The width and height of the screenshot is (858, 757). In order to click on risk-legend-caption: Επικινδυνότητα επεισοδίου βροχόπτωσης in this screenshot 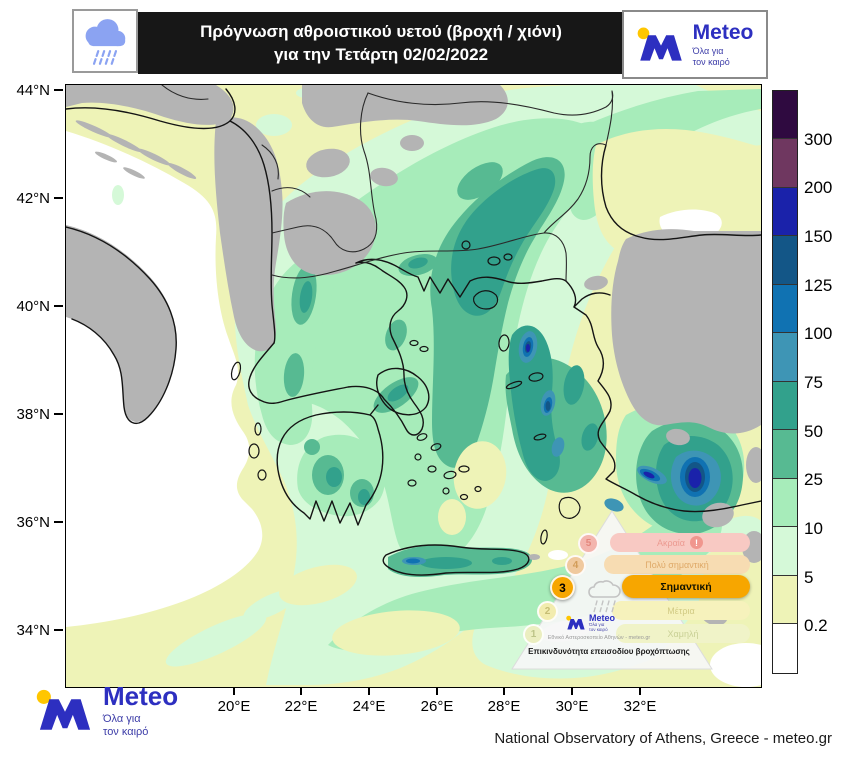, I will do `click(609, 651)`.